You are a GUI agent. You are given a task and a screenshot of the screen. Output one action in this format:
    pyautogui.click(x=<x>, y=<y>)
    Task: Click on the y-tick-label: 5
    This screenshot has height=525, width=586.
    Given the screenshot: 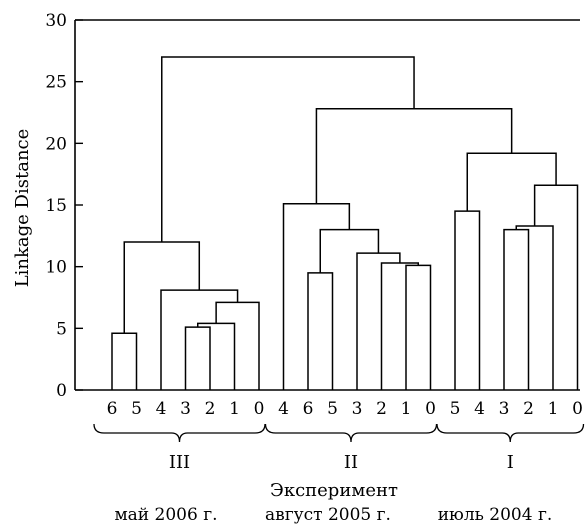 What is the action you would take?
    pyautogui.click(x=61, y=329)
    